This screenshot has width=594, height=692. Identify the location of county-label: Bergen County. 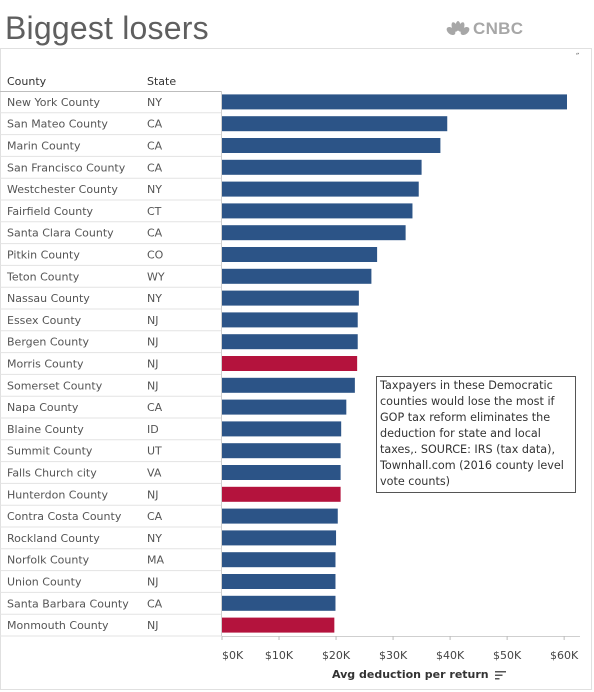
(48, 342).